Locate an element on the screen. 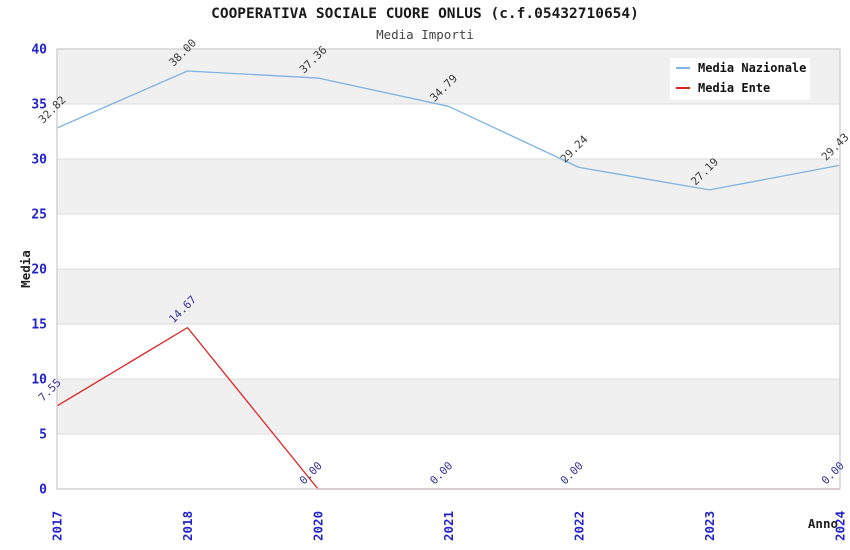 The height and width of the screenshot is (550, 850). x-tick-label: 2024 is located at coordinates (840, 526).